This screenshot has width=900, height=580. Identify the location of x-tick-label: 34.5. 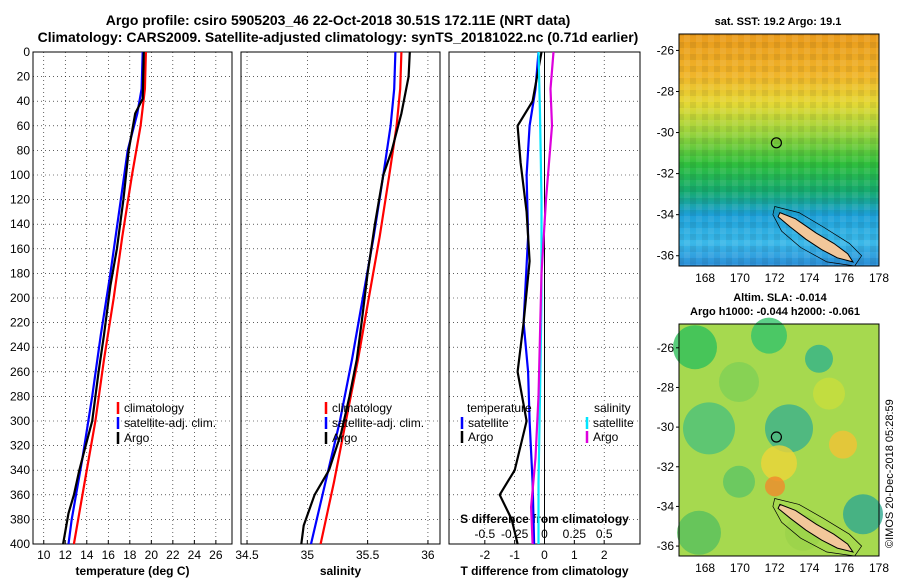
(247, 555).